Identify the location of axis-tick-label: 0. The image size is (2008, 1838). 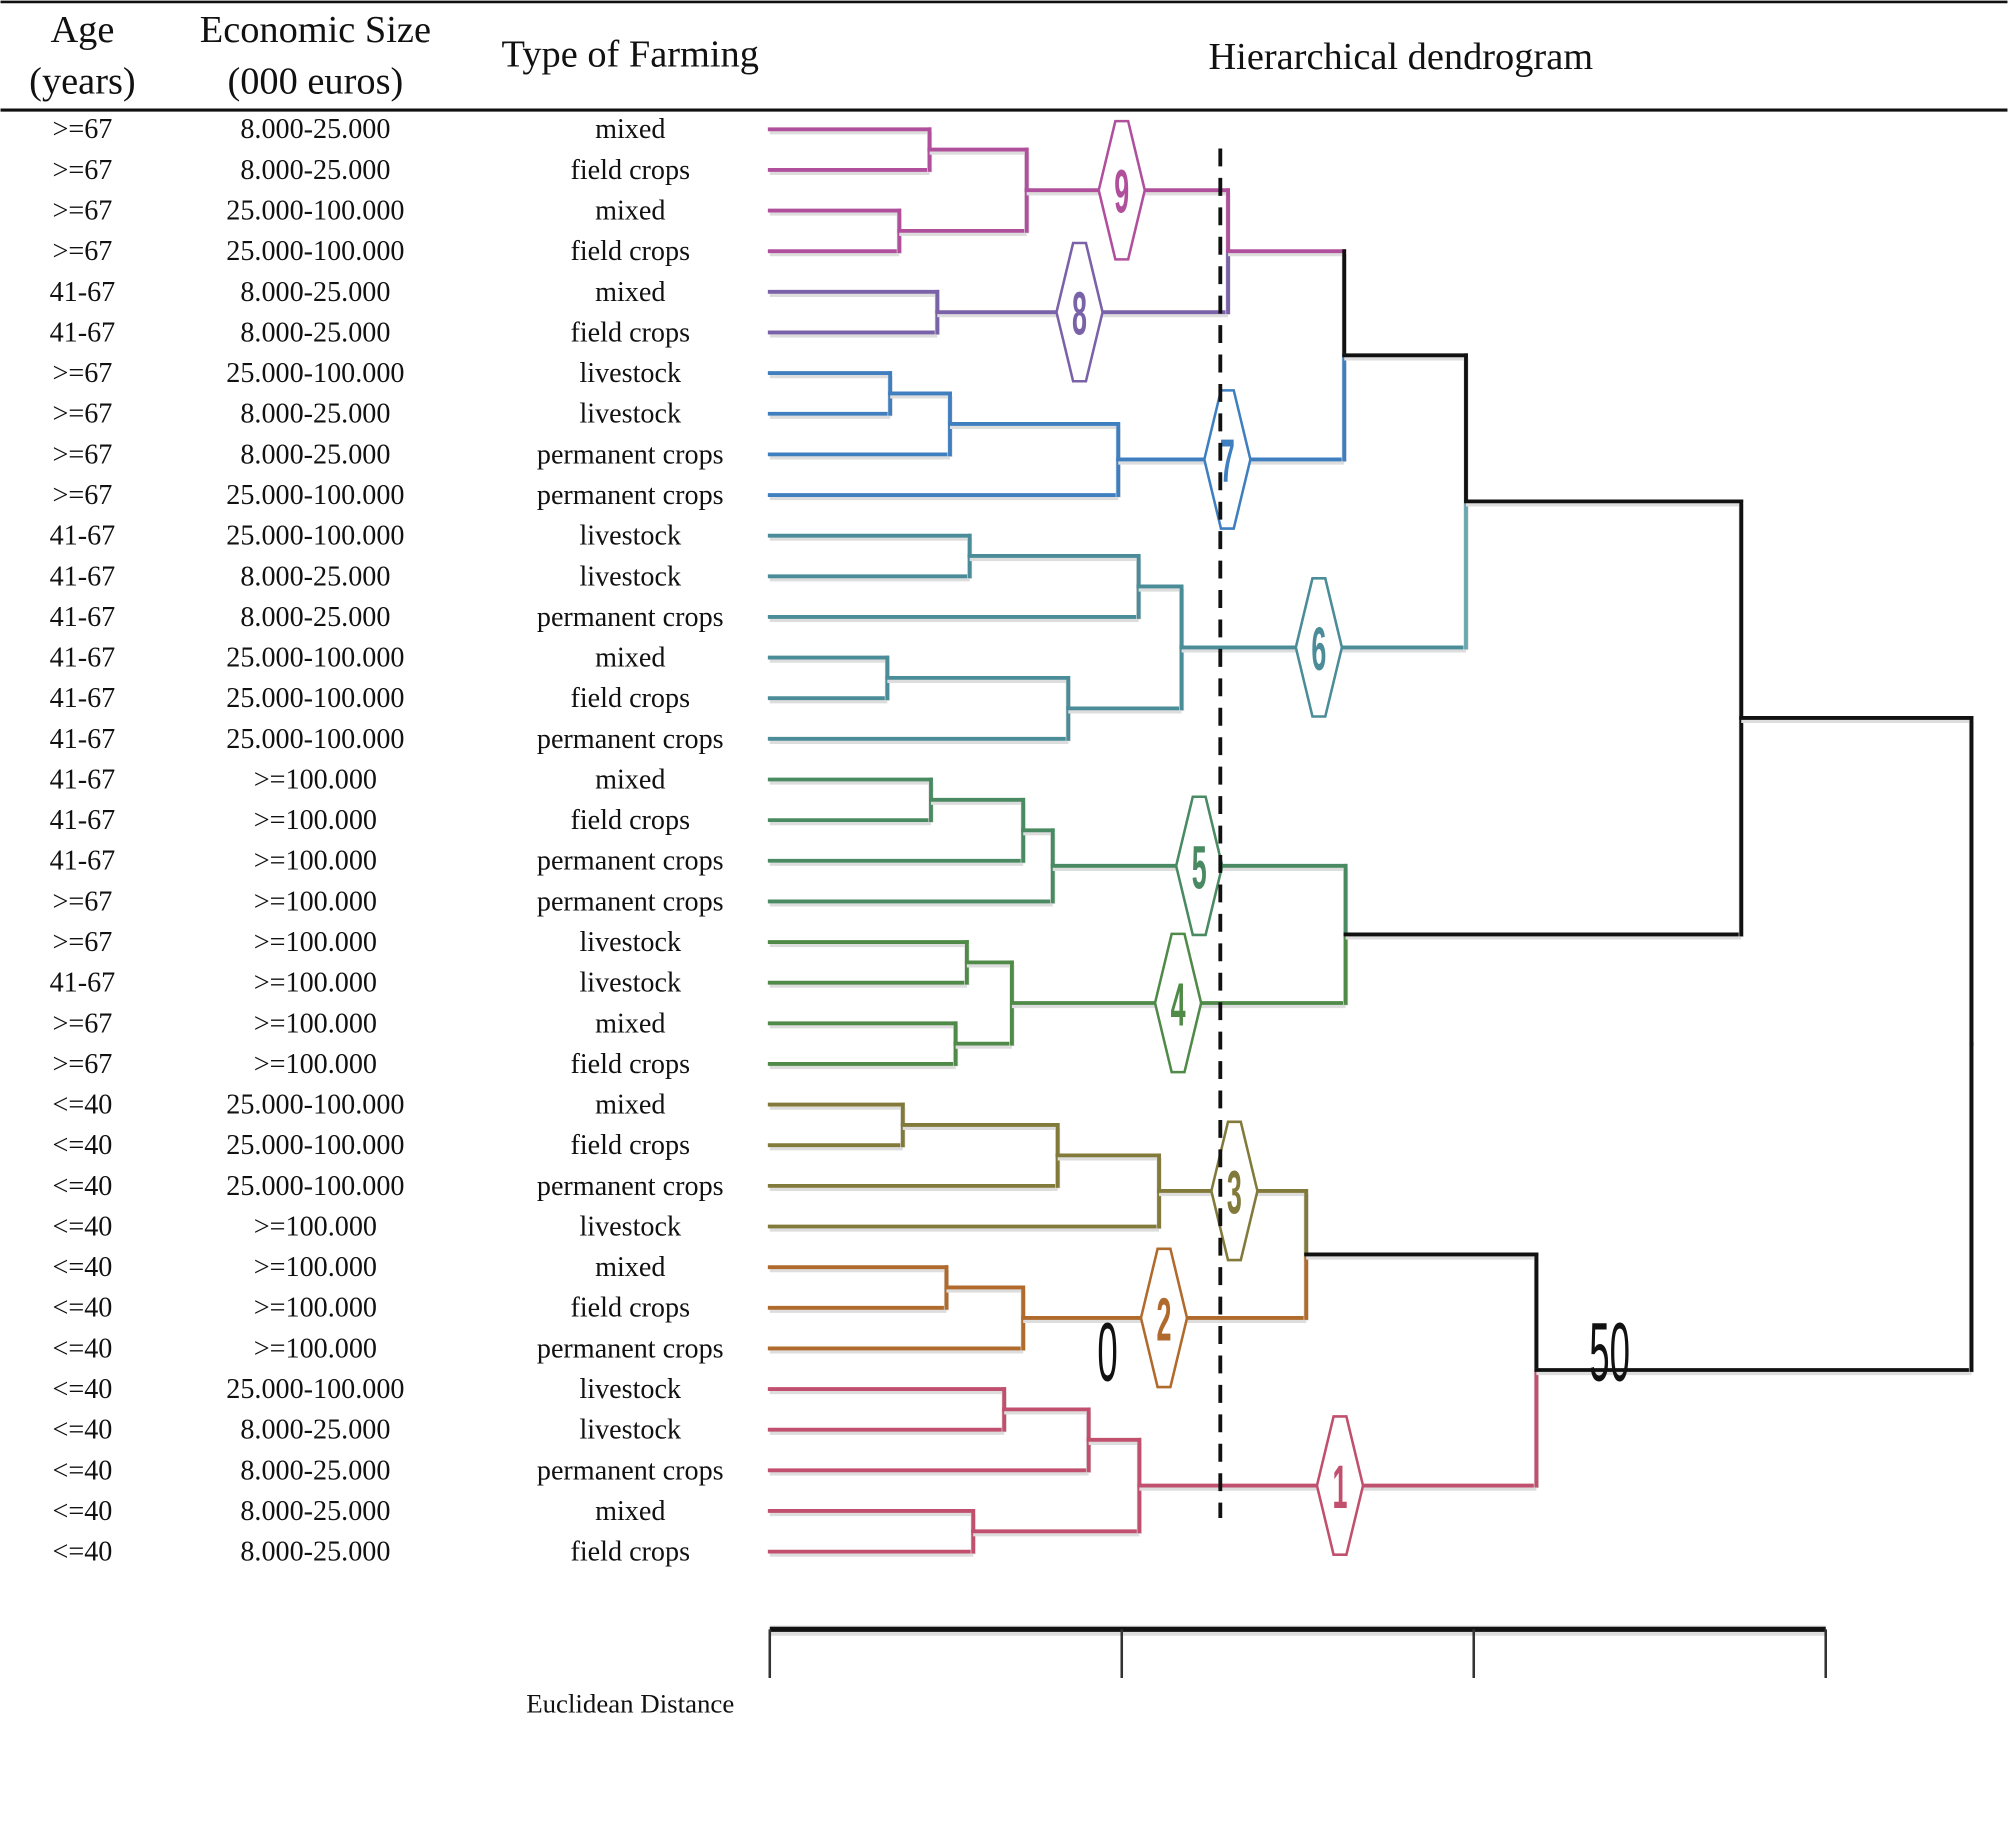
(1107, 1352).